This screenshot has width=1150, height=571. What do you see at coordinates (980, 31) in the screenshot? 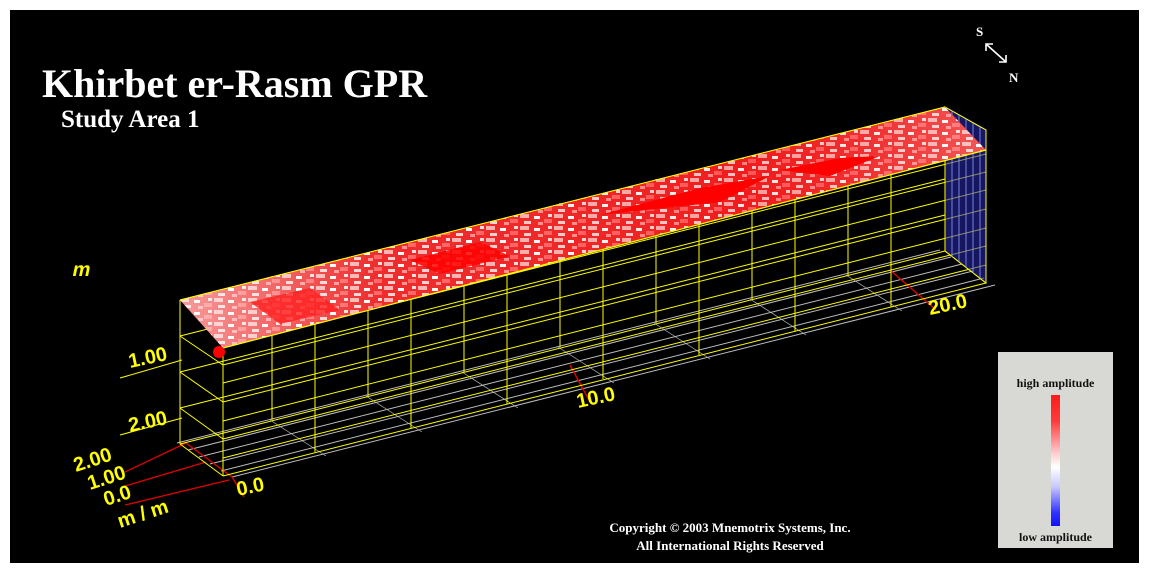
I see `compass-south-label: S` at bounding box center [980, 31].